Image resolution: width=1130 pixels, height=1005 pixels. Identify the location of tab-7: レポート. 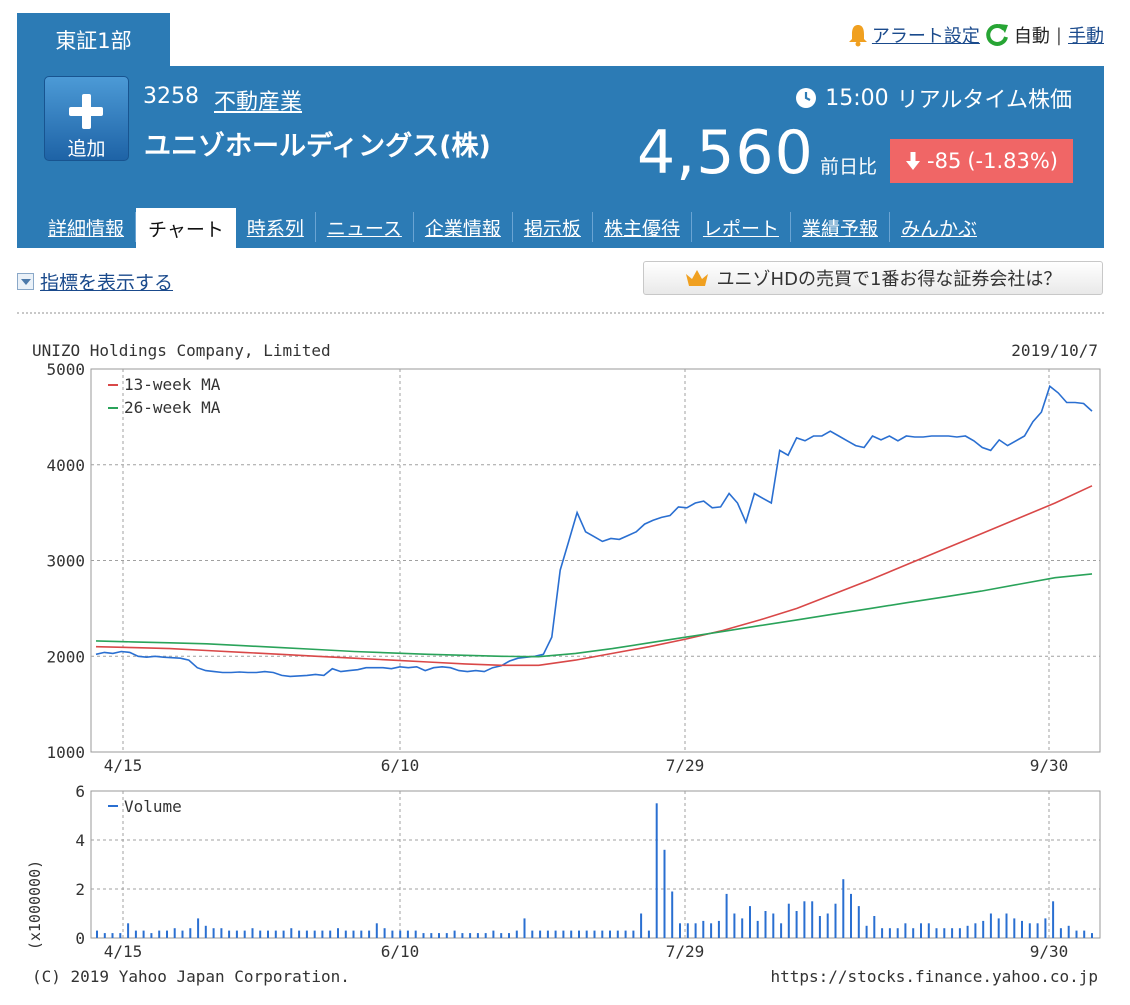
(741, 227).